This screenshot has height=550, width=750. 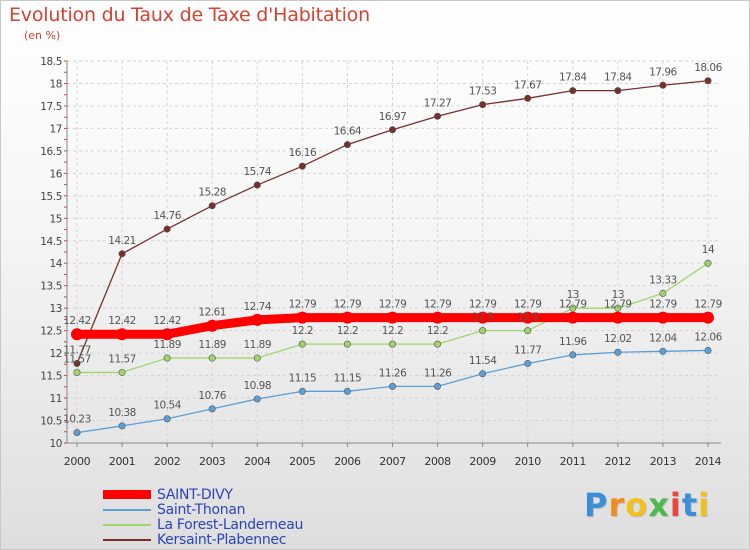 I want to click on data-label: 11.89, so click(x=257, y=345).